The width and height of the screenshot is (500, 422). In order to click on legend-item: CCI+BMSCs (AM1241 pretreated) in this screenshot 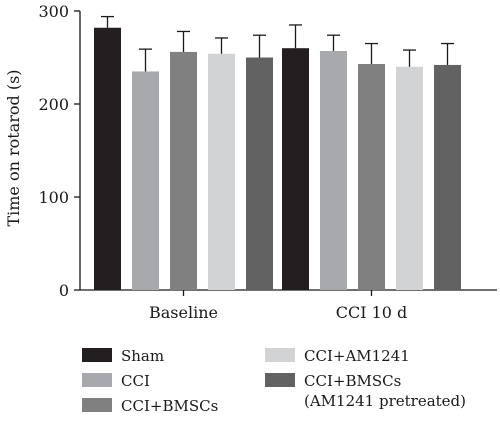, I will do `click(365, 391)`.